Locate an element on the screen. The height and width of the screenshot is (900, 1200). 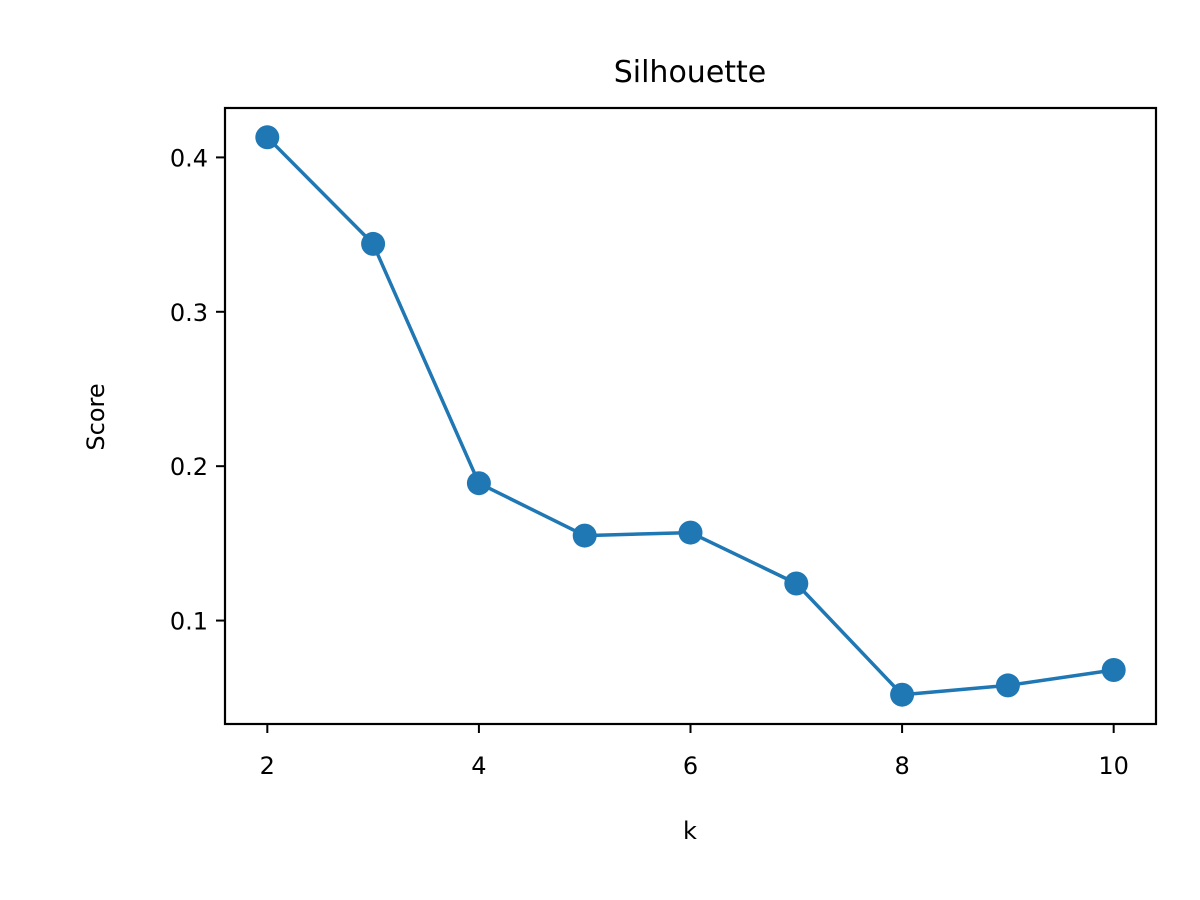
y-axis-label: Score is located at coordinates (96, 416).